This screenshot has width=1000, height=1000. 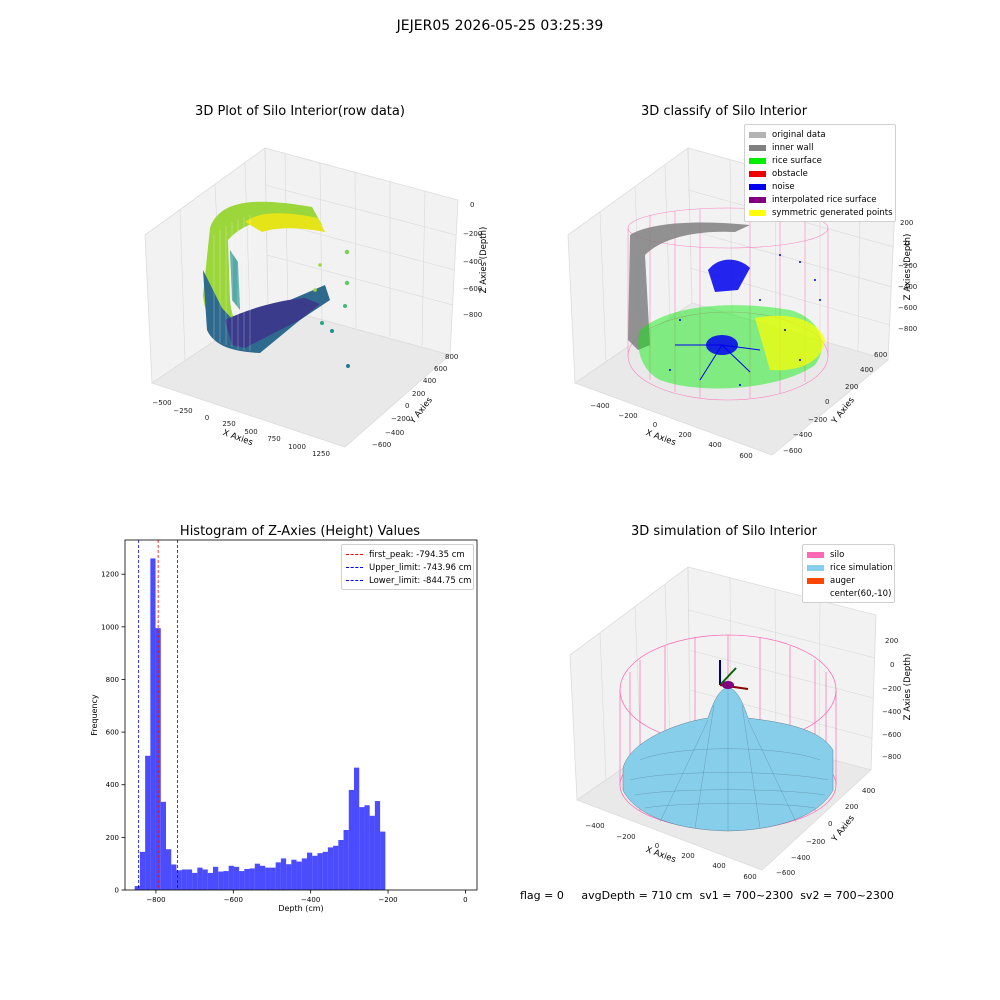 What do you see at coordinates (819, 199) in the screenshot?
I see `legend-item: interpolated rice surface` at bounding box center [819, 199].